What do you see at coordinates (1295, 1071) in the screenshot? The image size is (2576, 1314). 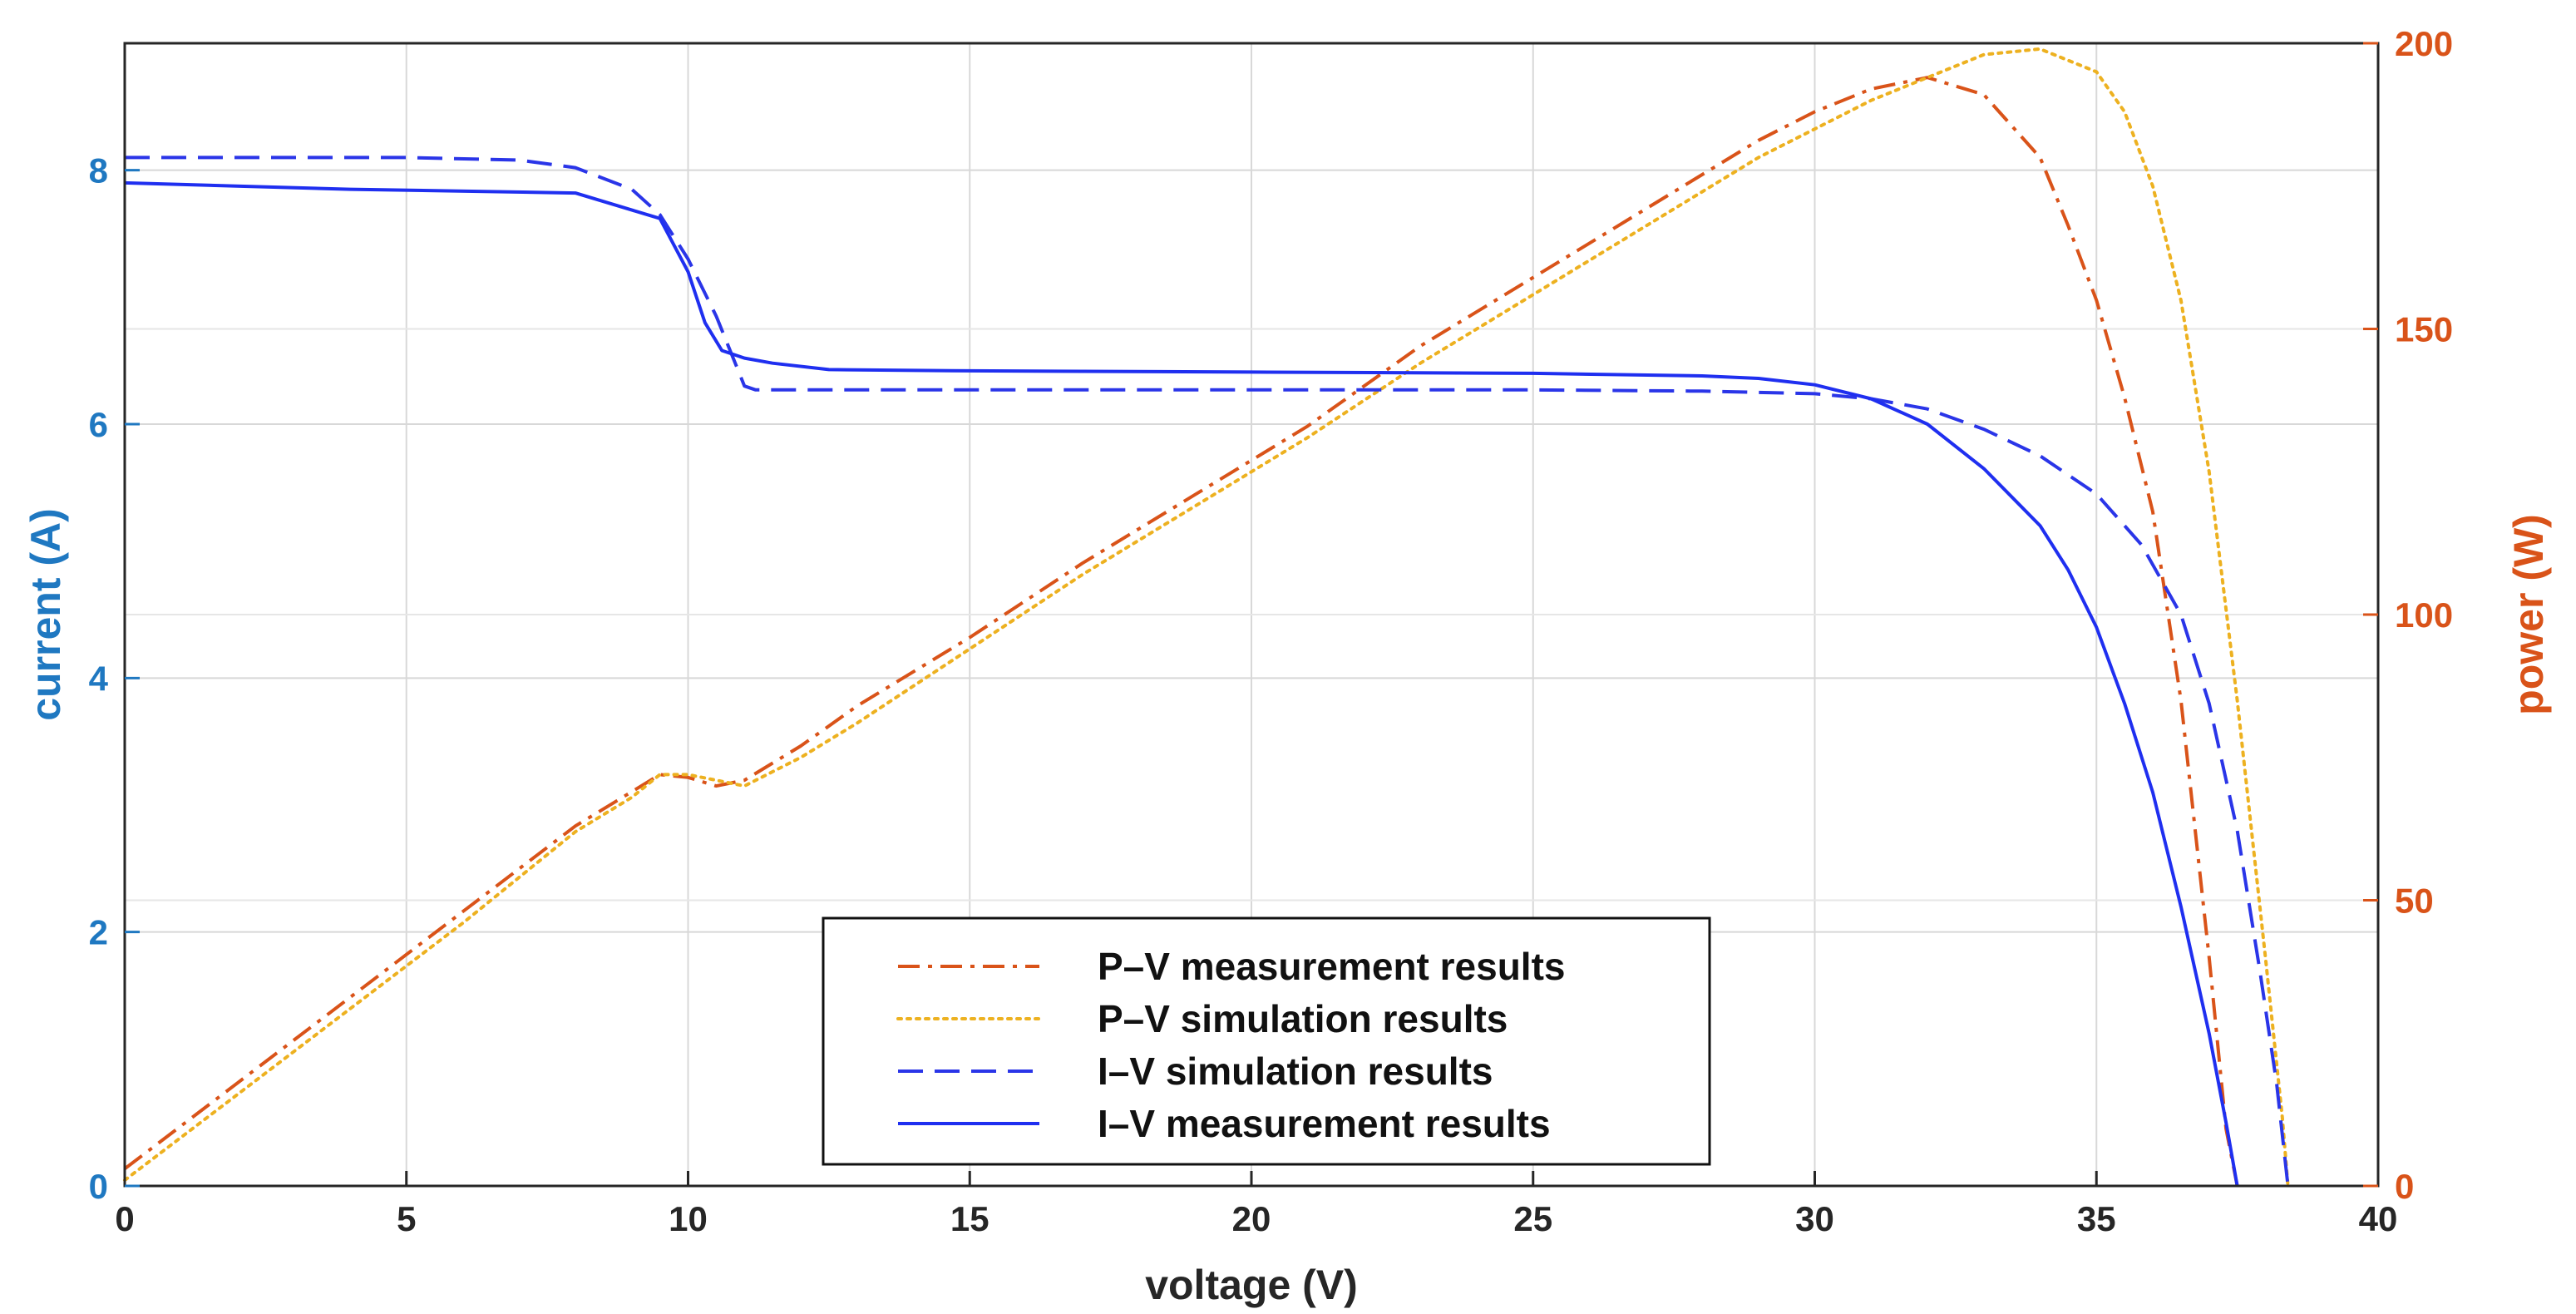 I see `legend-label: I–V simulation results` at bounding box center [1295, 1071].